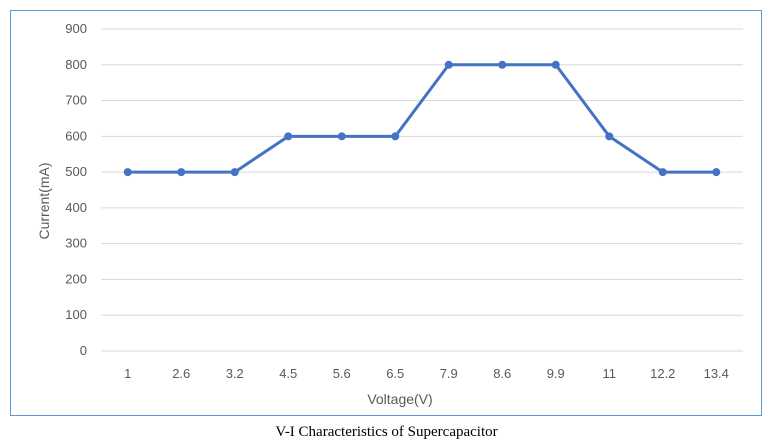  What do you see at coordinates (76, 64) in the screenshot?
I see `y-tick-label: 800` at bounding box center [76, 64].